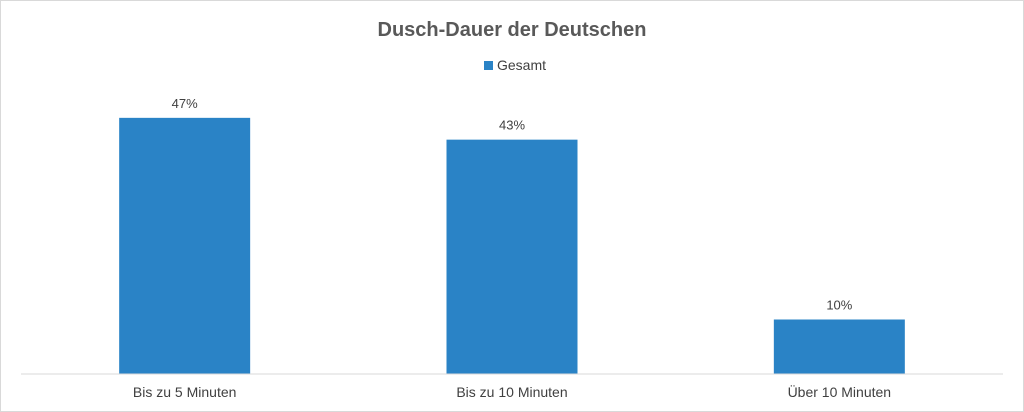 Image resolution: width=1024 pixels, height=412 pixels. I want to click on x-tick-label-3: Über 10 Minuten, so click(840, 391).